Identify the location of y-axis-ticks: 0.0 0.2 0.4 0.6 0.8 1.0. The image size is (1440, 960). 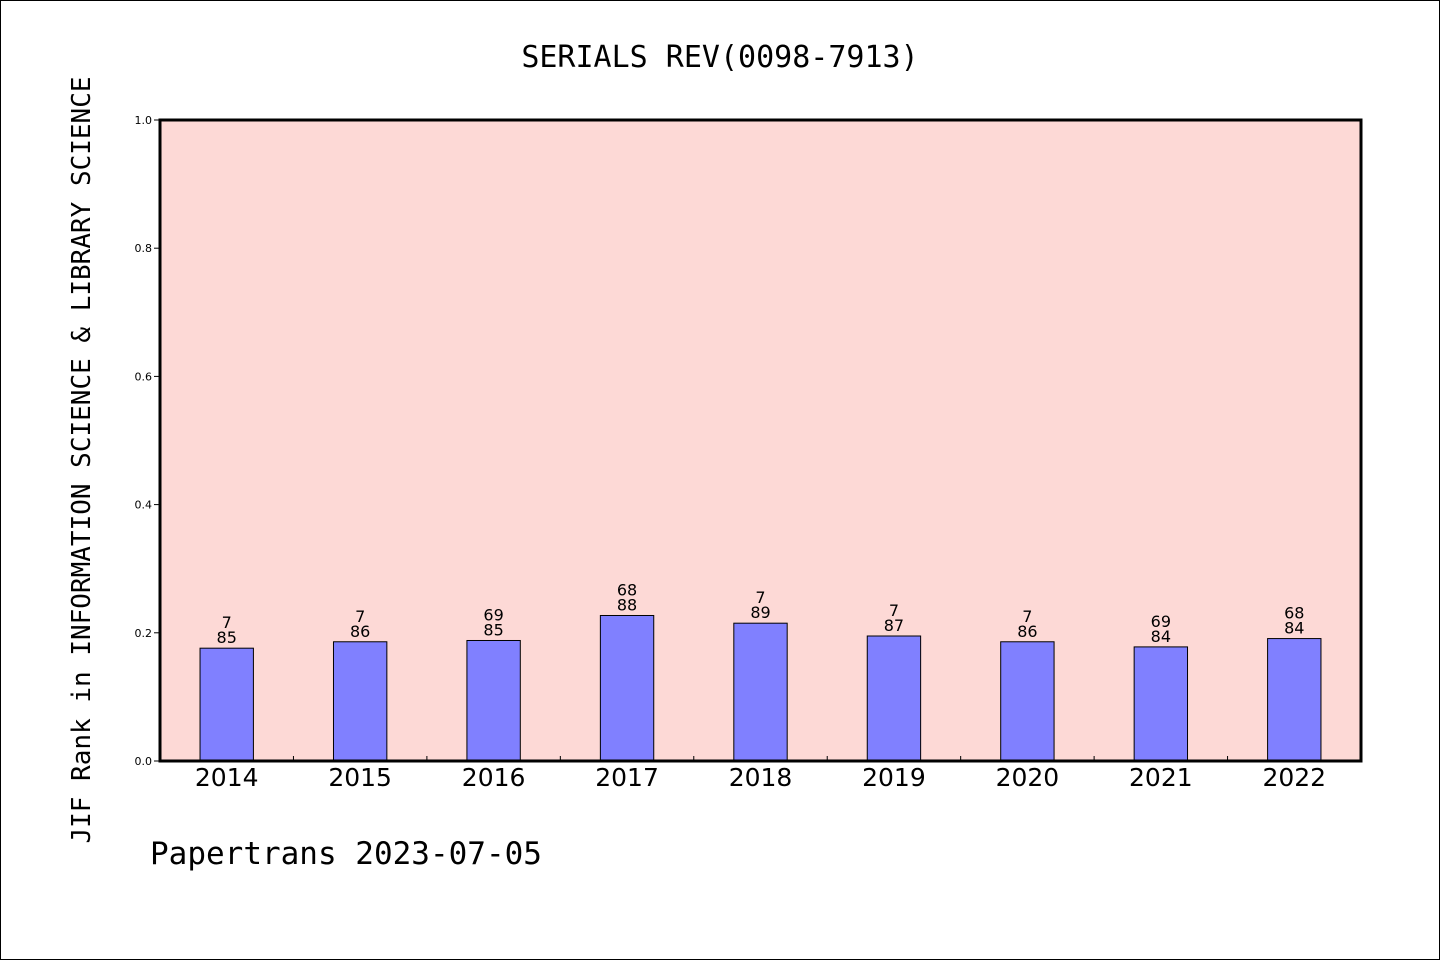
(147, 441).